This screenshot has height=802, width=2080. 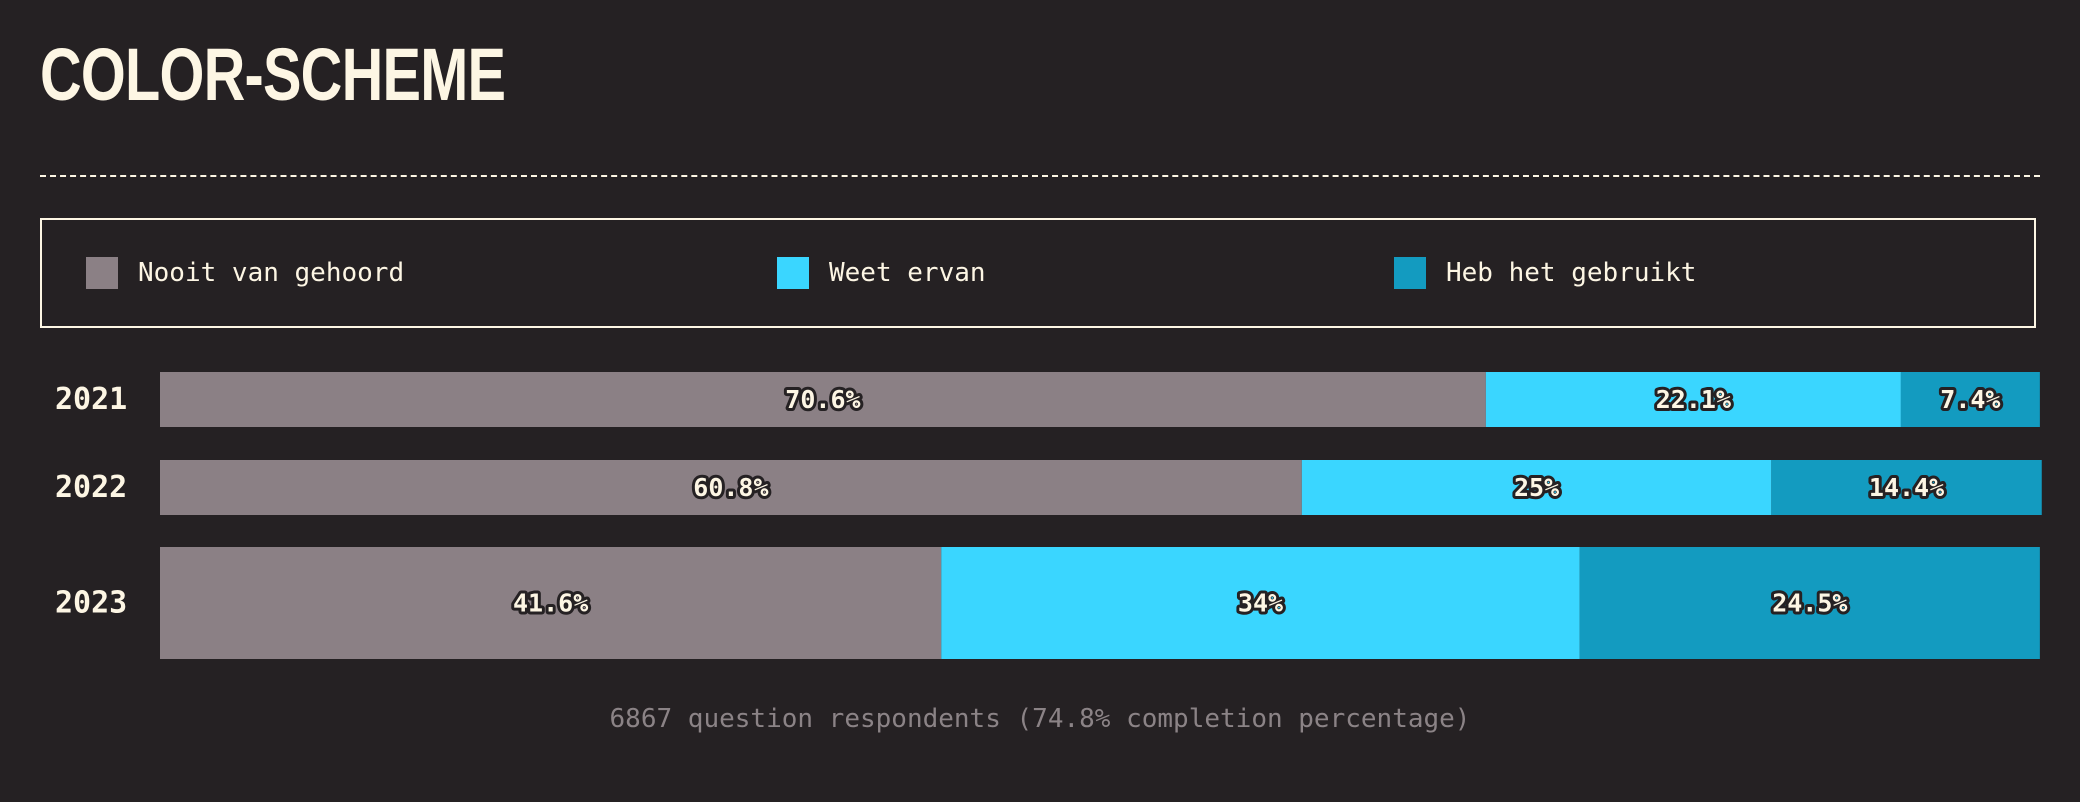 I want to click on legend-item-weet: Weet ervan, so click(x=881, y=273).